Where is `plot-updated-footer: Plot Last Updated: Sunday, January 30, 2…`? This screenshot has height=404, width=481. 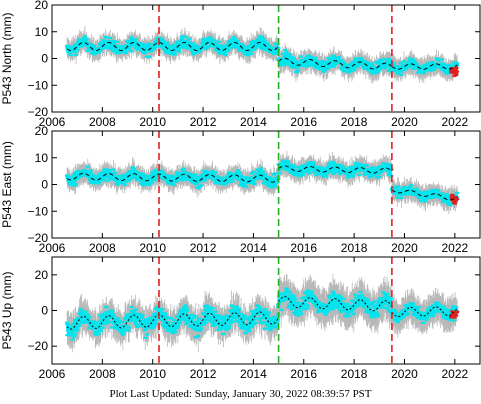
plot-updated-footer: Plot Last Updated: Sunday, January 30, 2… is located at coordinates (240, 394).